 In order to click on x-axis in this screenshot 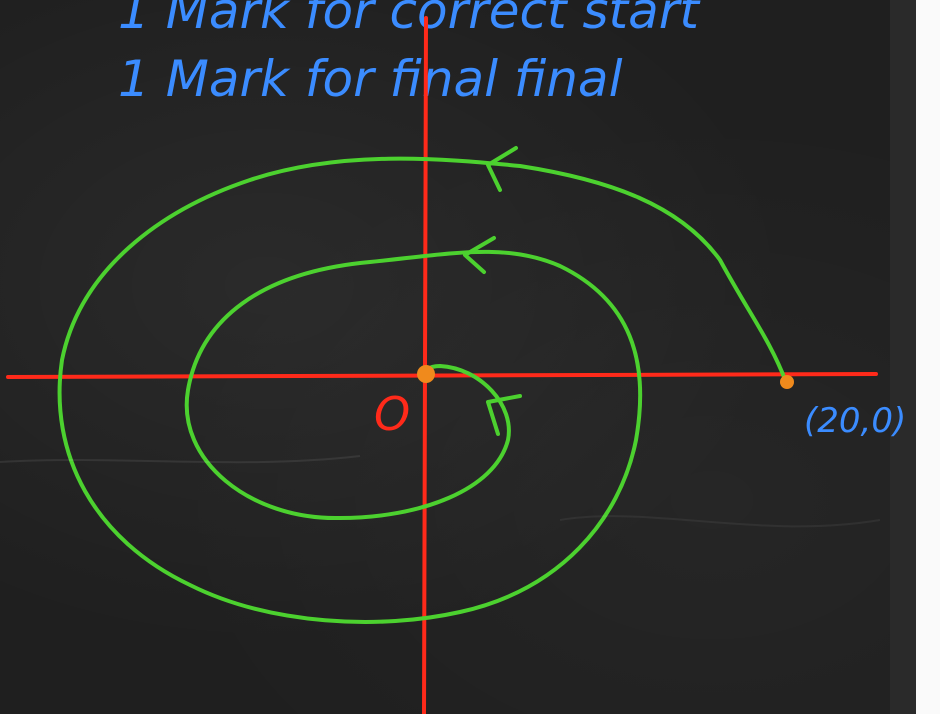, I will do `click(442, 375)`.